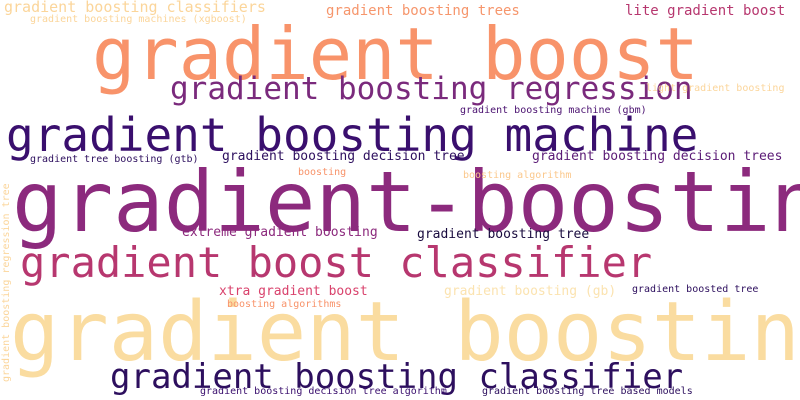 The height and width of the screenshot is (400, 800). I want to click on word-xtra-gradient-boost: xtra gradient boost, so click(293, 291).